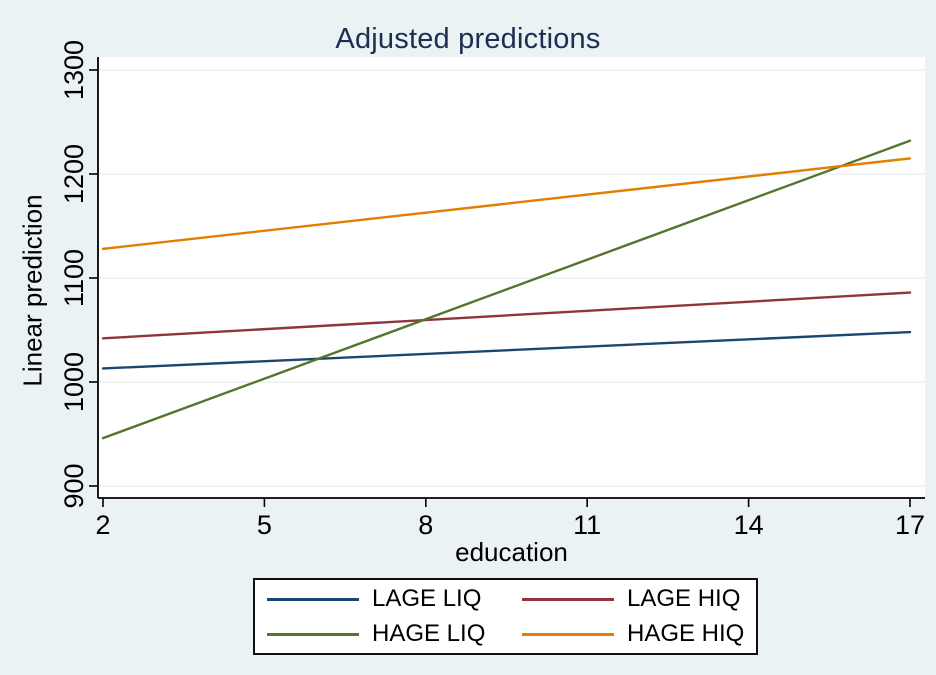 Image resolution: width=936 pixels, height=675 pixels. What do you see at coordinates (568, 599) in the screenshot?
I see `lage-hiq-line-swatch` at bounding box center [568, 599].